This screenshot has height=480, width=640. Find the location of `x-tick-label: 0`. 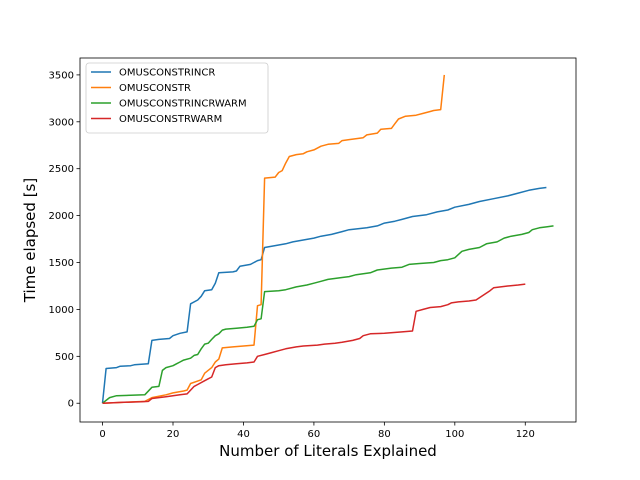

x-tick-label: 0 is located at coordinates (102, 434).